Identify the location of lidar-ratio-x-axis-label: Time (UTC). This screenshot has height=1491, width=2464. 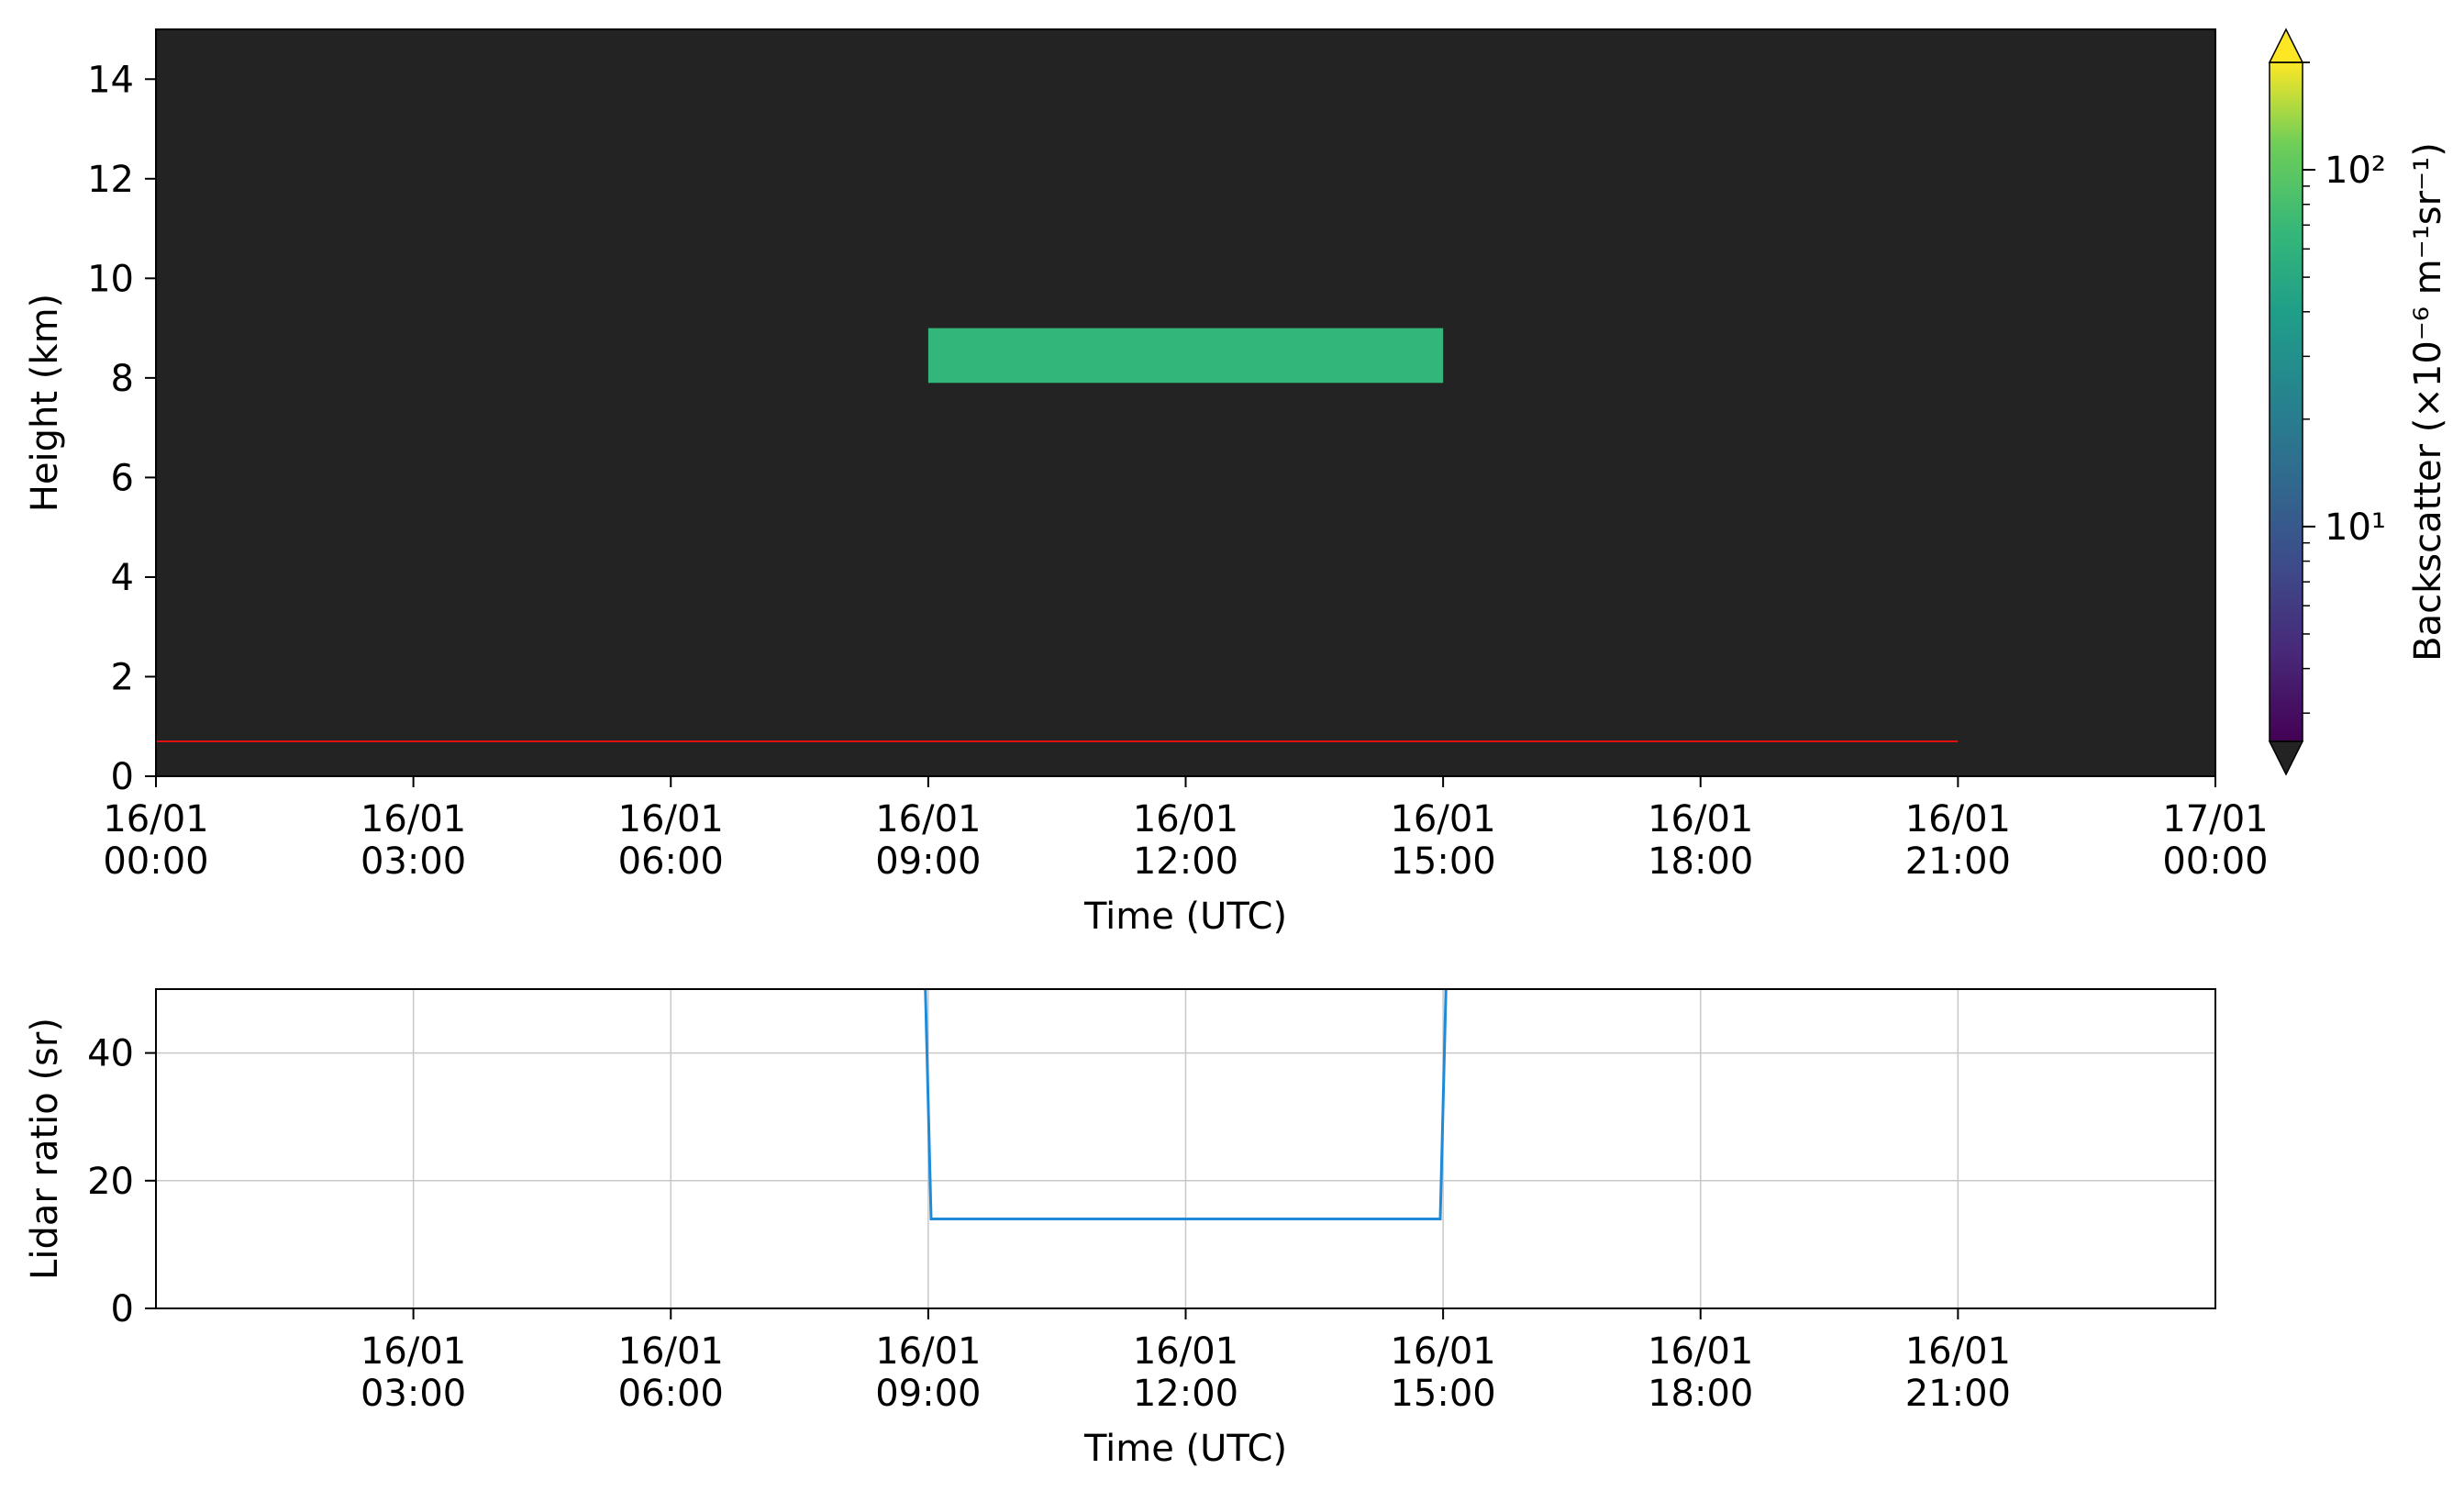
(1185, 1449).